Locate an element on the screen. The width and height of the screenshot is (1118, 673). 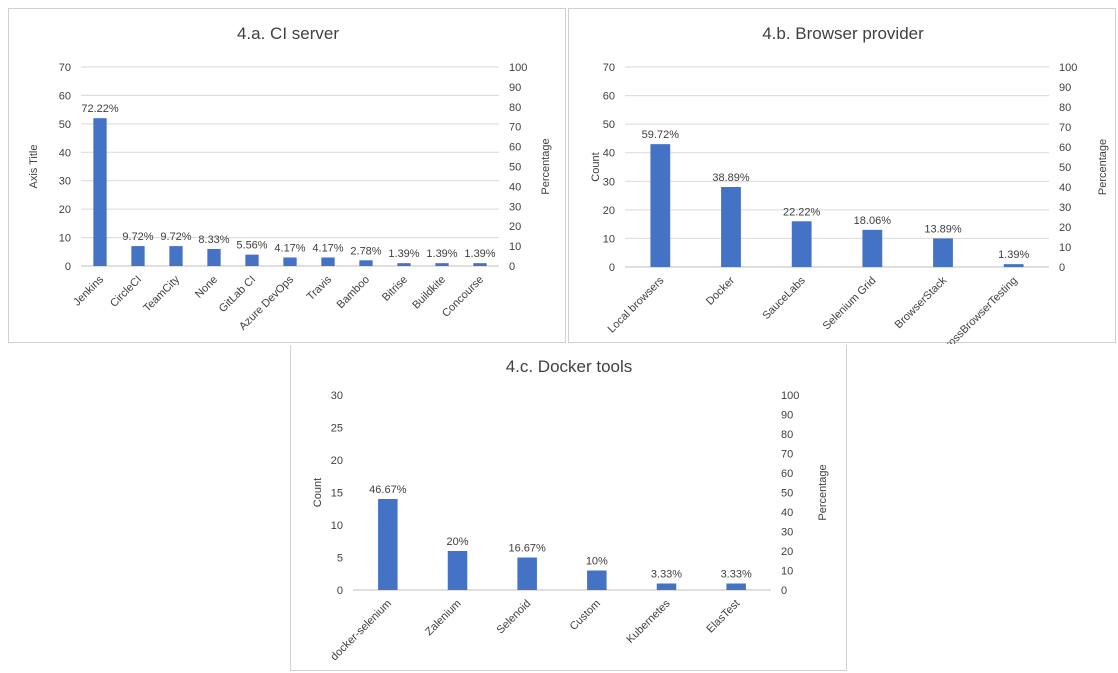
category-label: ElasTest is located at coordinates (723, 617).